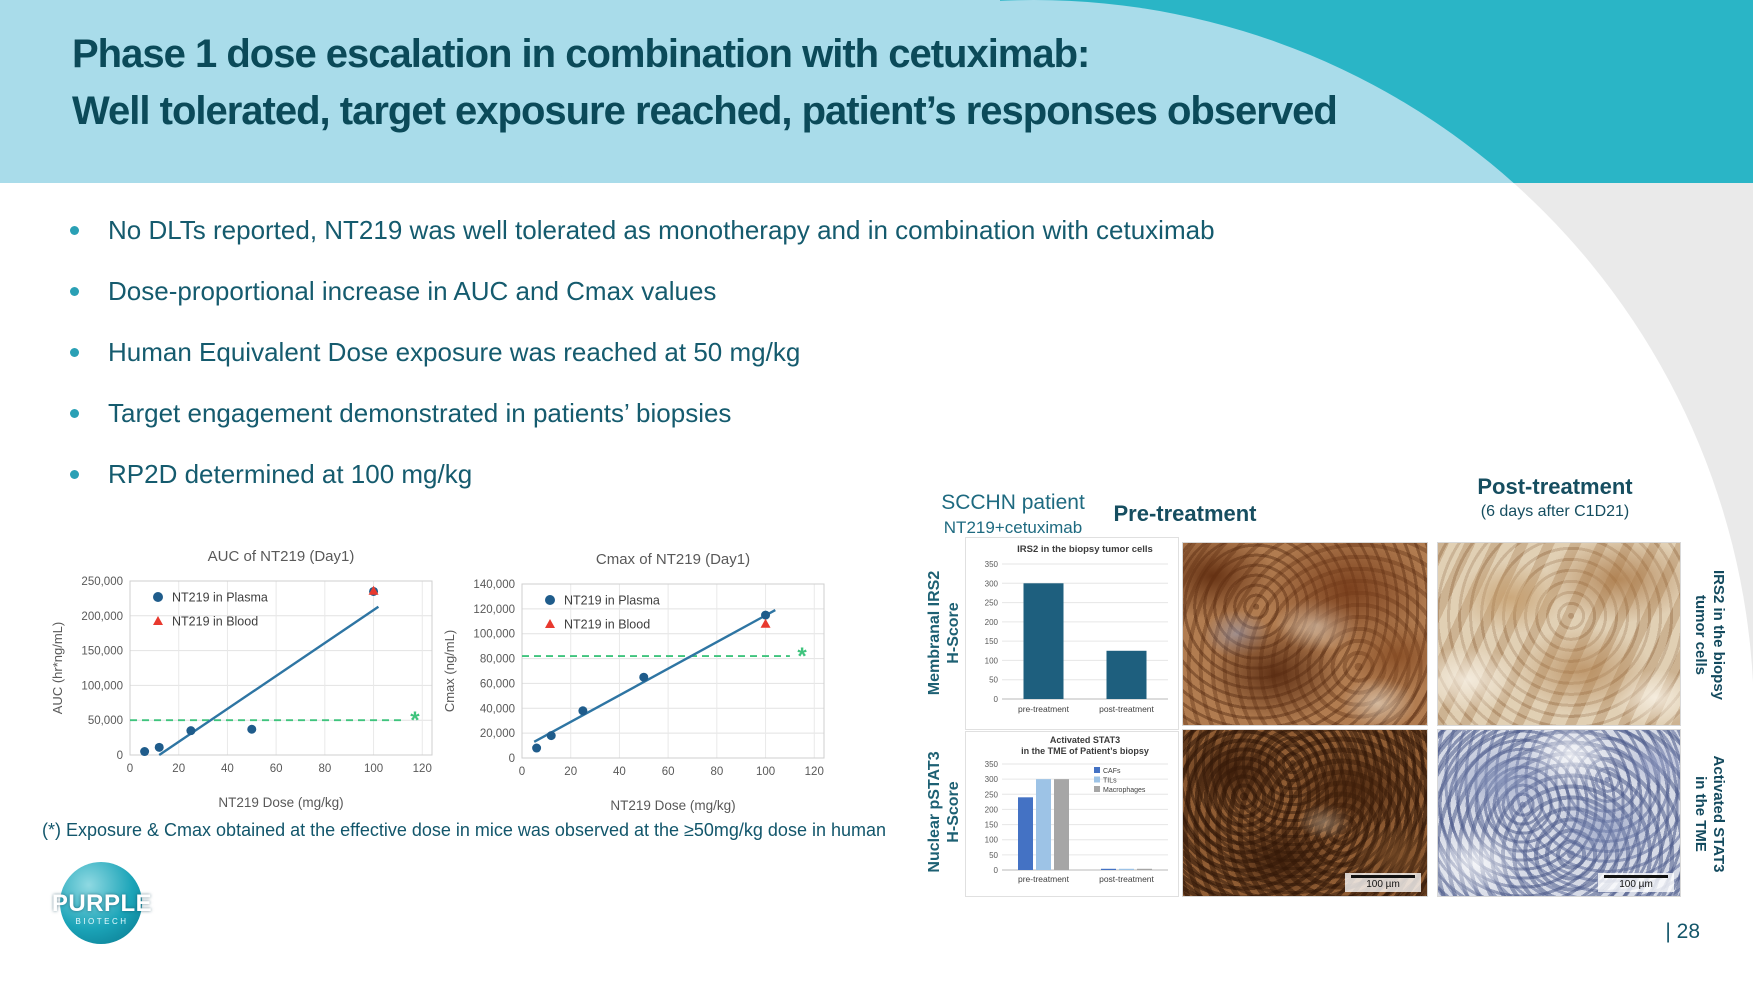  I want to click on svg-text: 50,000, so click(105, 721).